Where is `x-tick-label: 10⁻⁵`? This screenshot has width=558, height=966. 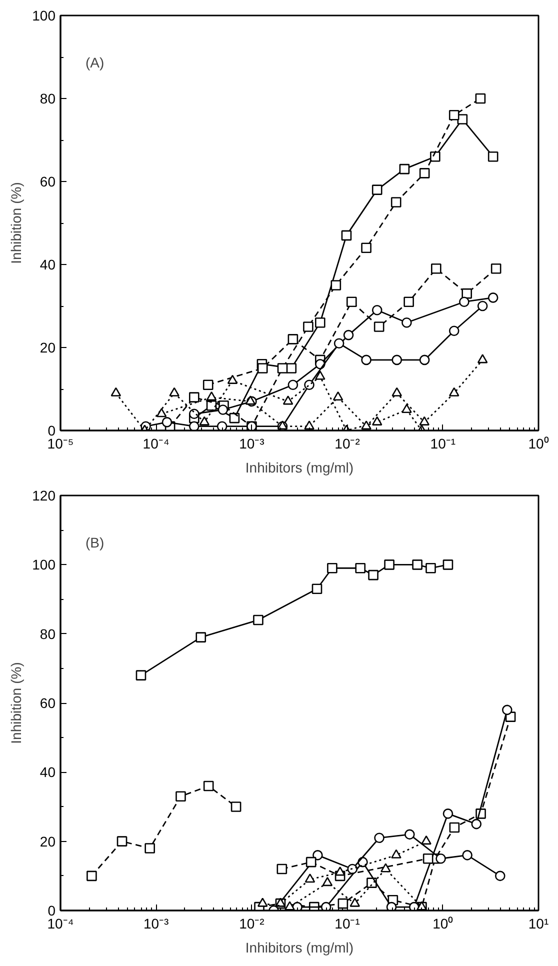
x-tick-label: 10⁻⁵ is located at coordinates (60, 444).